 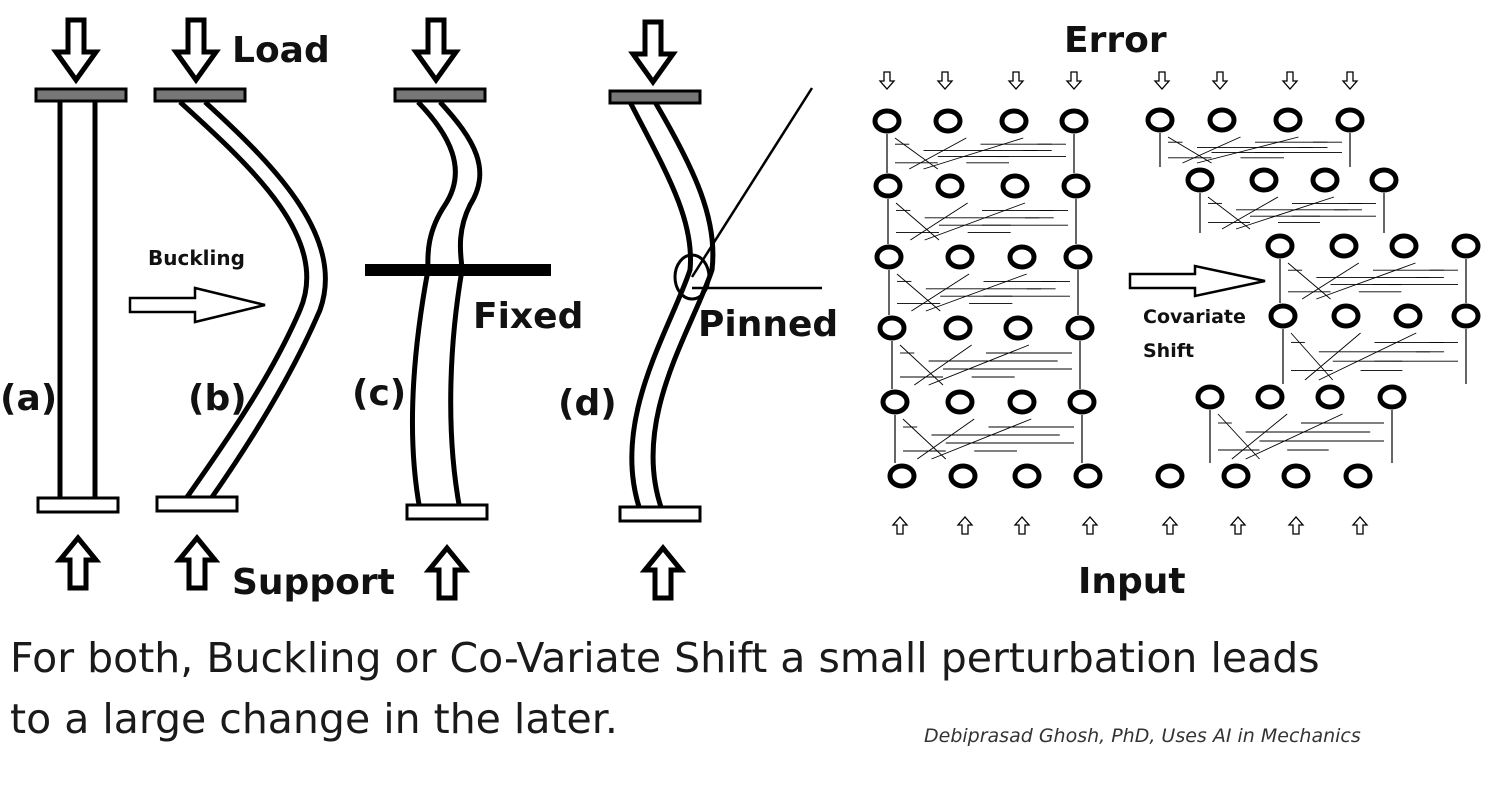 I want to click on covariate-label: Covariate, so click(x=1194, y=317).